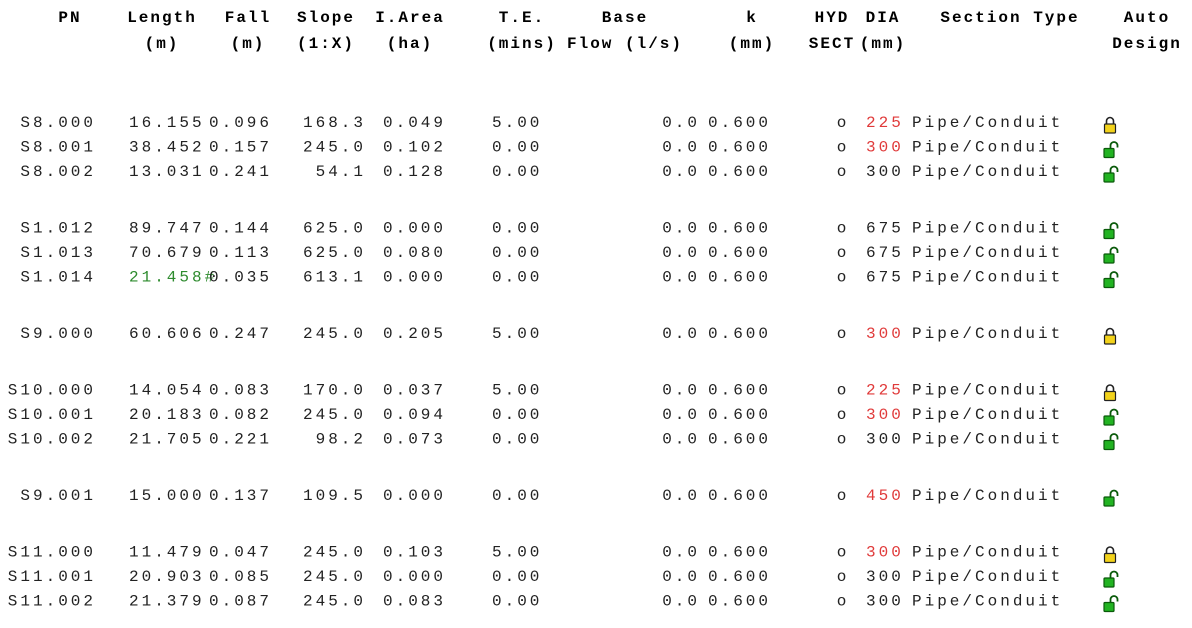  Describe the element at coordinates (522, 18) in the screenshot. I see `column-header: T.E.` at that location.